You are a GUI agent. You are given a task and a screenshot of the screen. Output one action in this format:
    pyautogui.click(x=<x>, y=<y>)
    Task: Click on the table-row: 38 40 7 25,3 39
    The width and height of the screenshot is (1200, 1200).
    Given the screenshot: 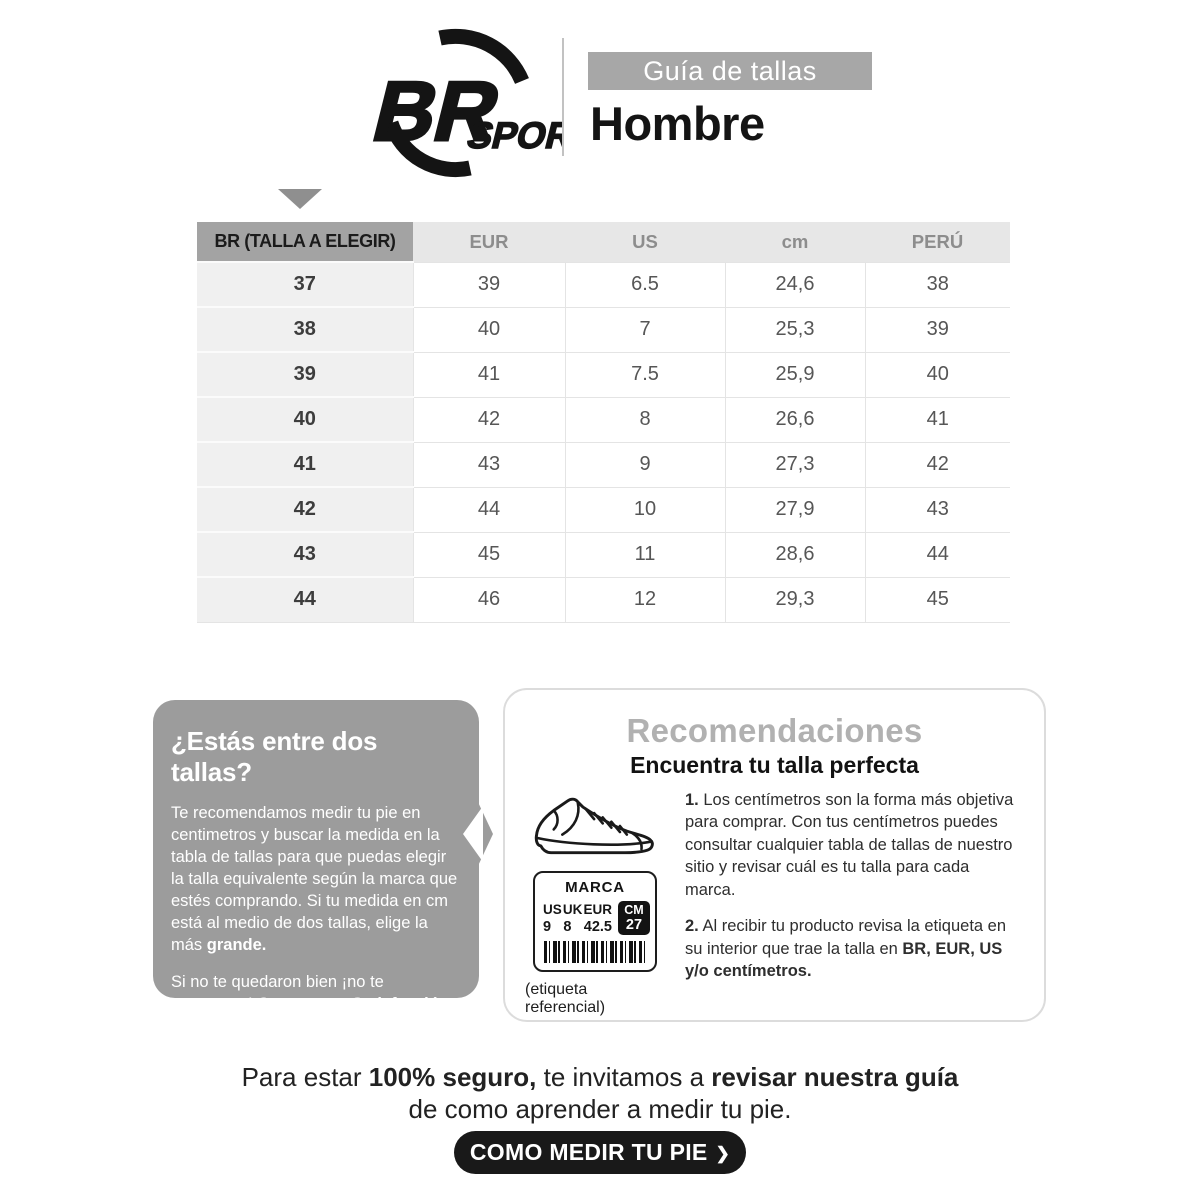 What is the action you would take?
    pyautogui.click(x=603, y=329)
    